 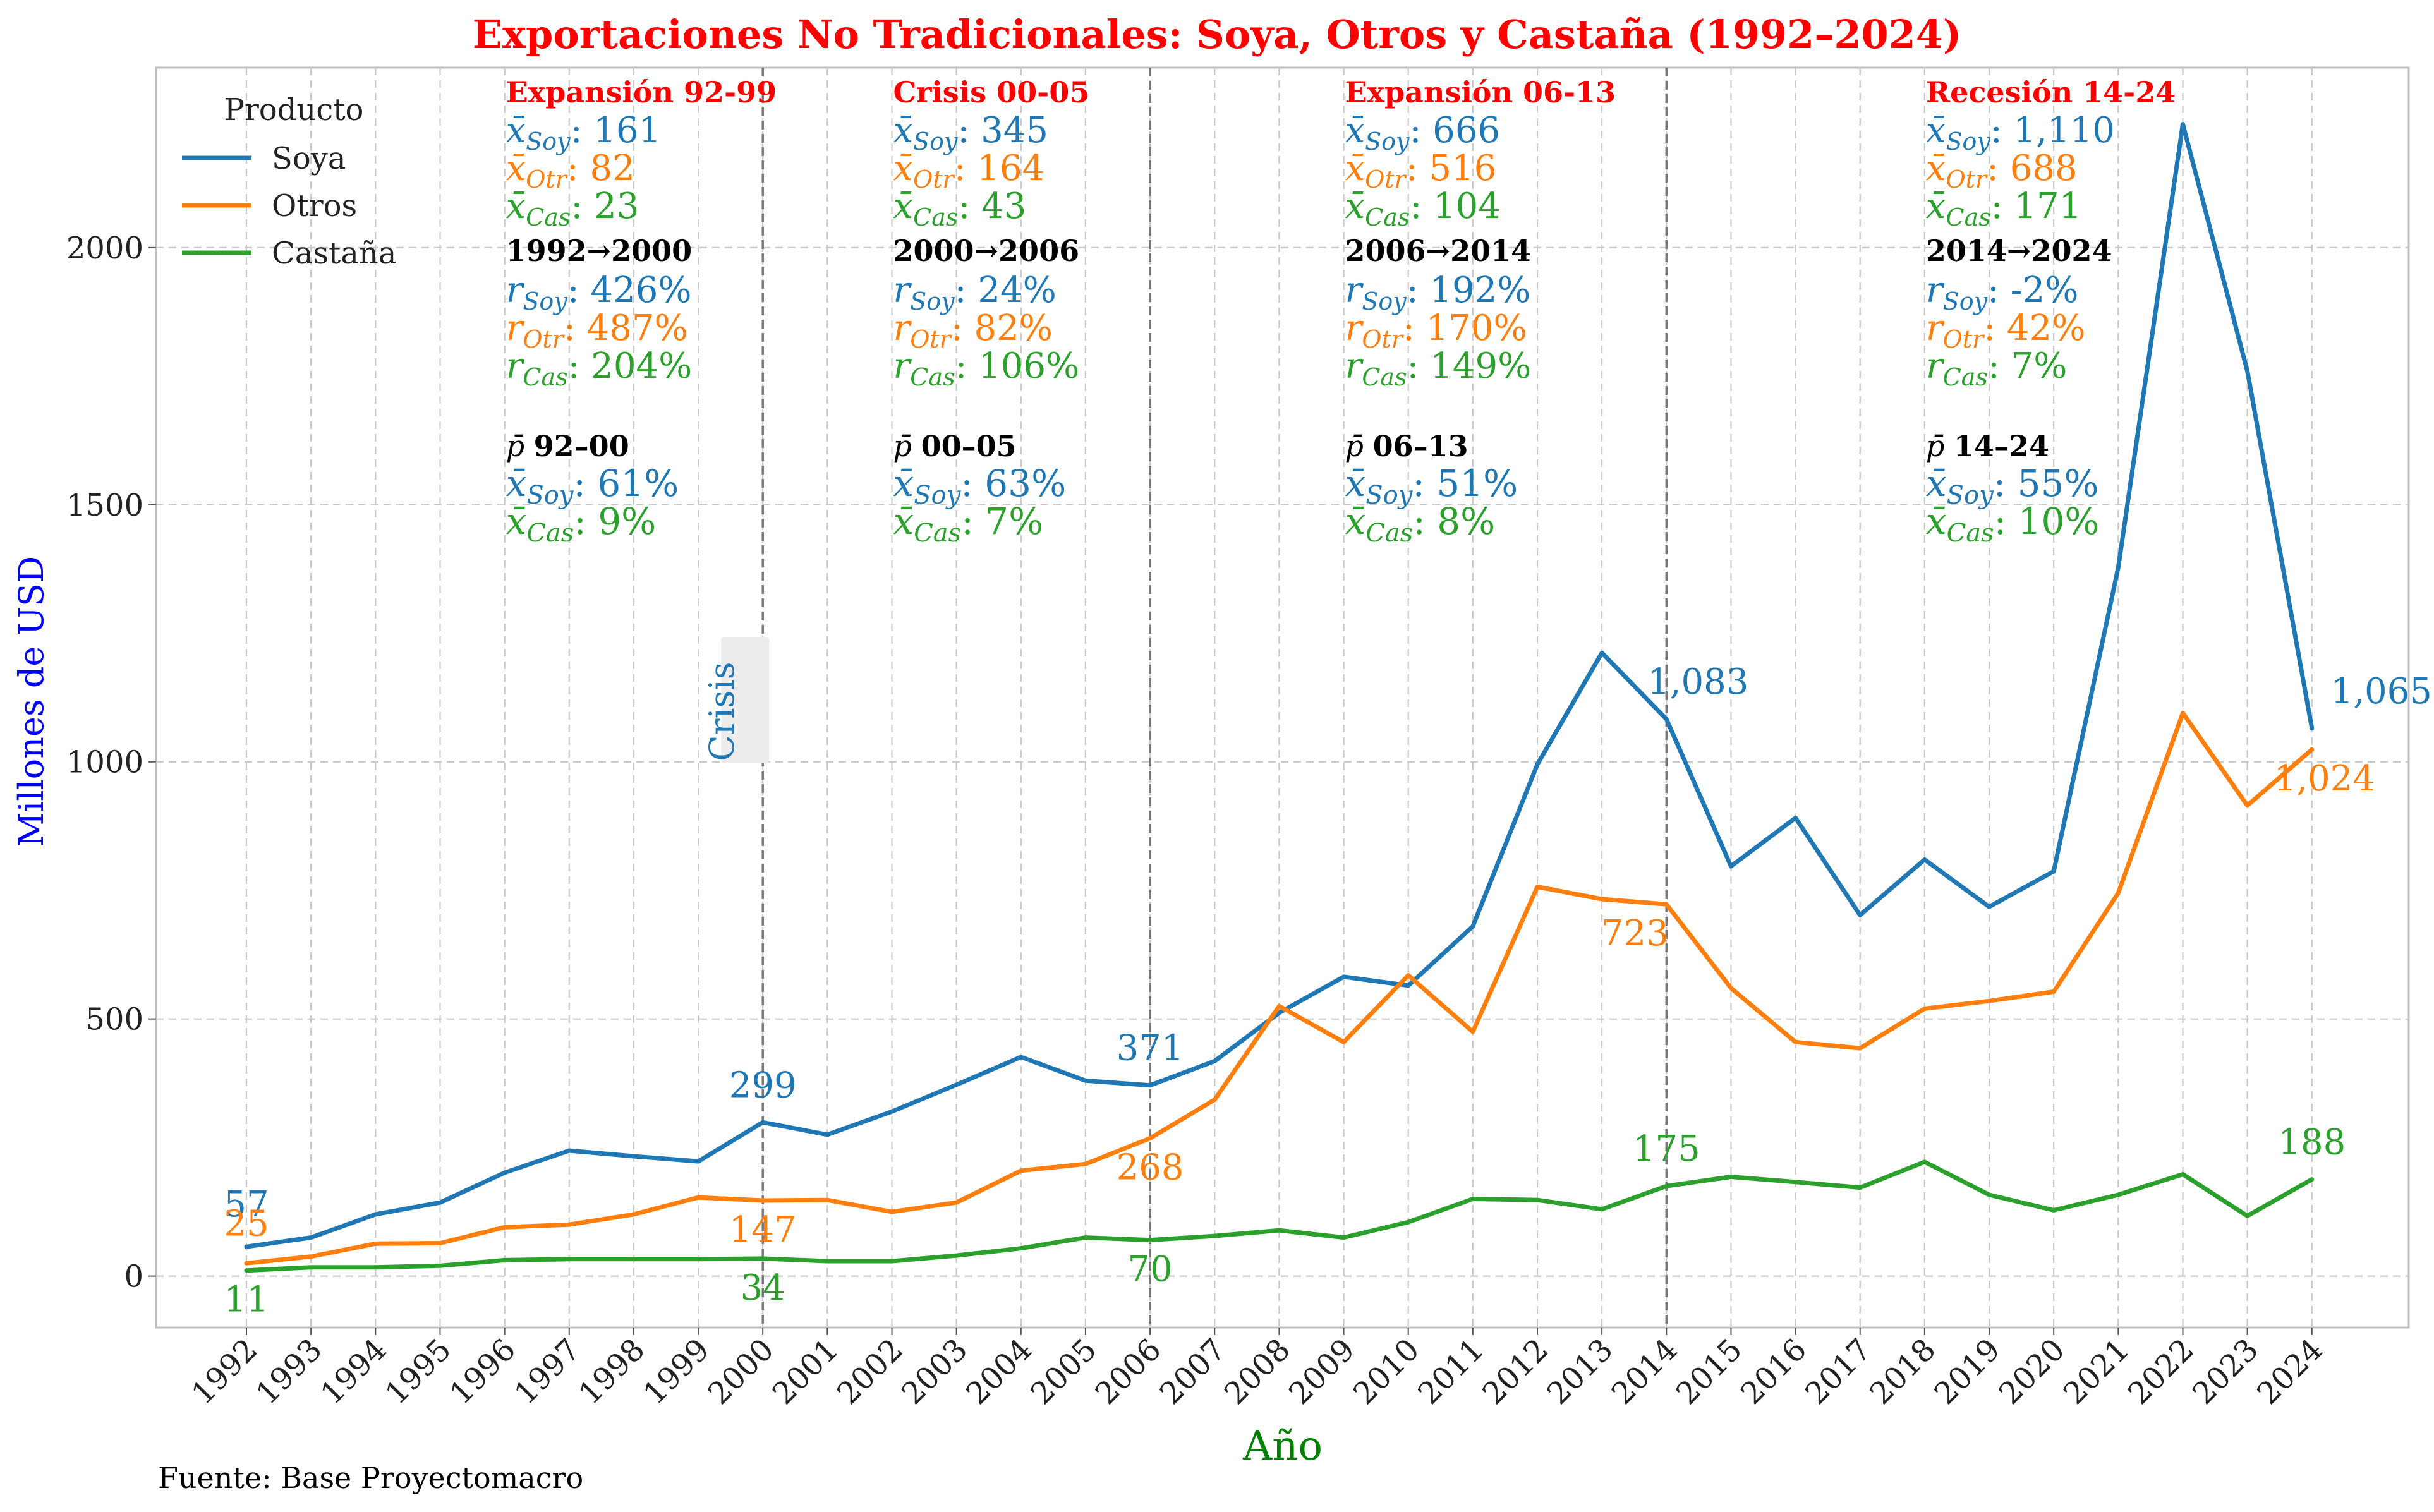 What do you see at coordinates (114, 1019) in the screenshot?
I see `y-tick-label: 500` at bounding box center [114, 1019].